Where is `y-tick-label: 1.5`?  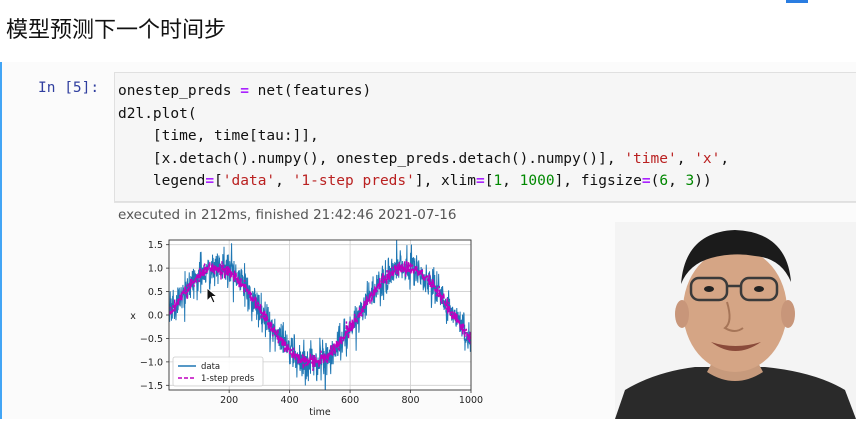
y-tick-label: 1.5 is located at coordinates (155, 245).